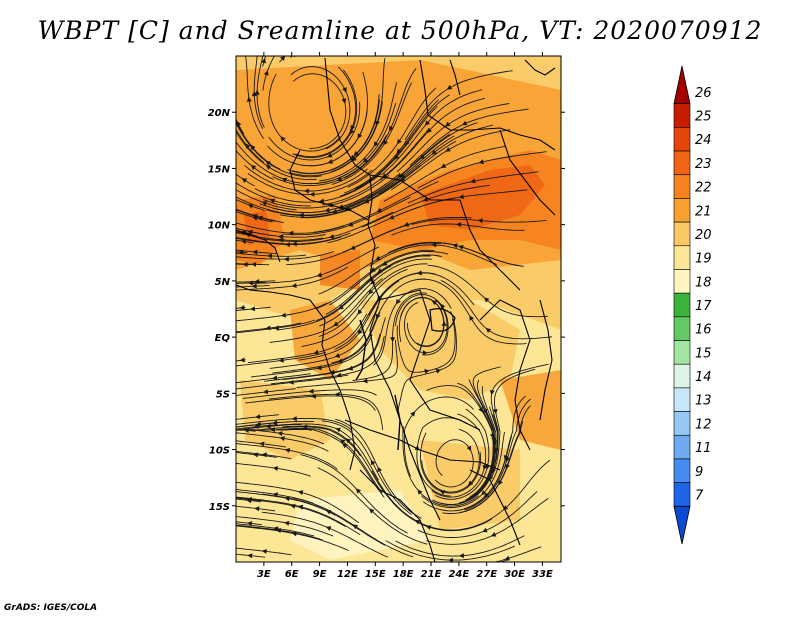  Describe the element at coordinates (219, 451) in the screenshot. I see `y-tick-label: 10S` at that location.